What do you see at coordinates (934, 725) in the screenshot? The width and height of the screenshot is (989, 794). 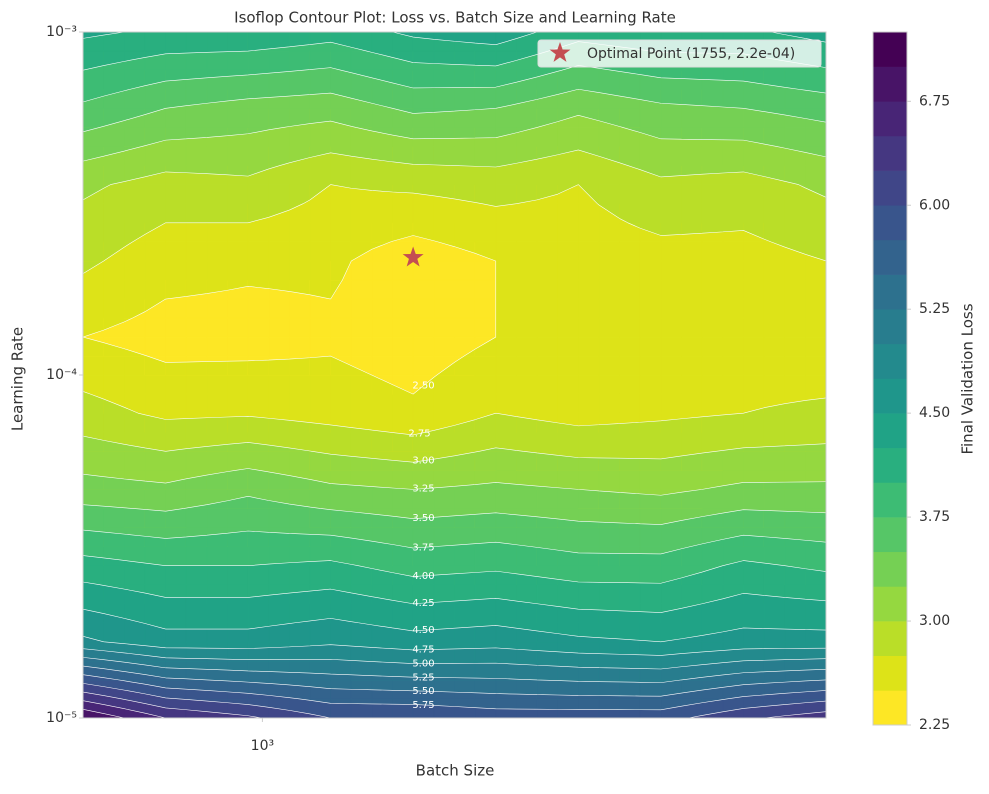 I see `colorbar-tick-label: 2.25` at bounding box center [934, 725].